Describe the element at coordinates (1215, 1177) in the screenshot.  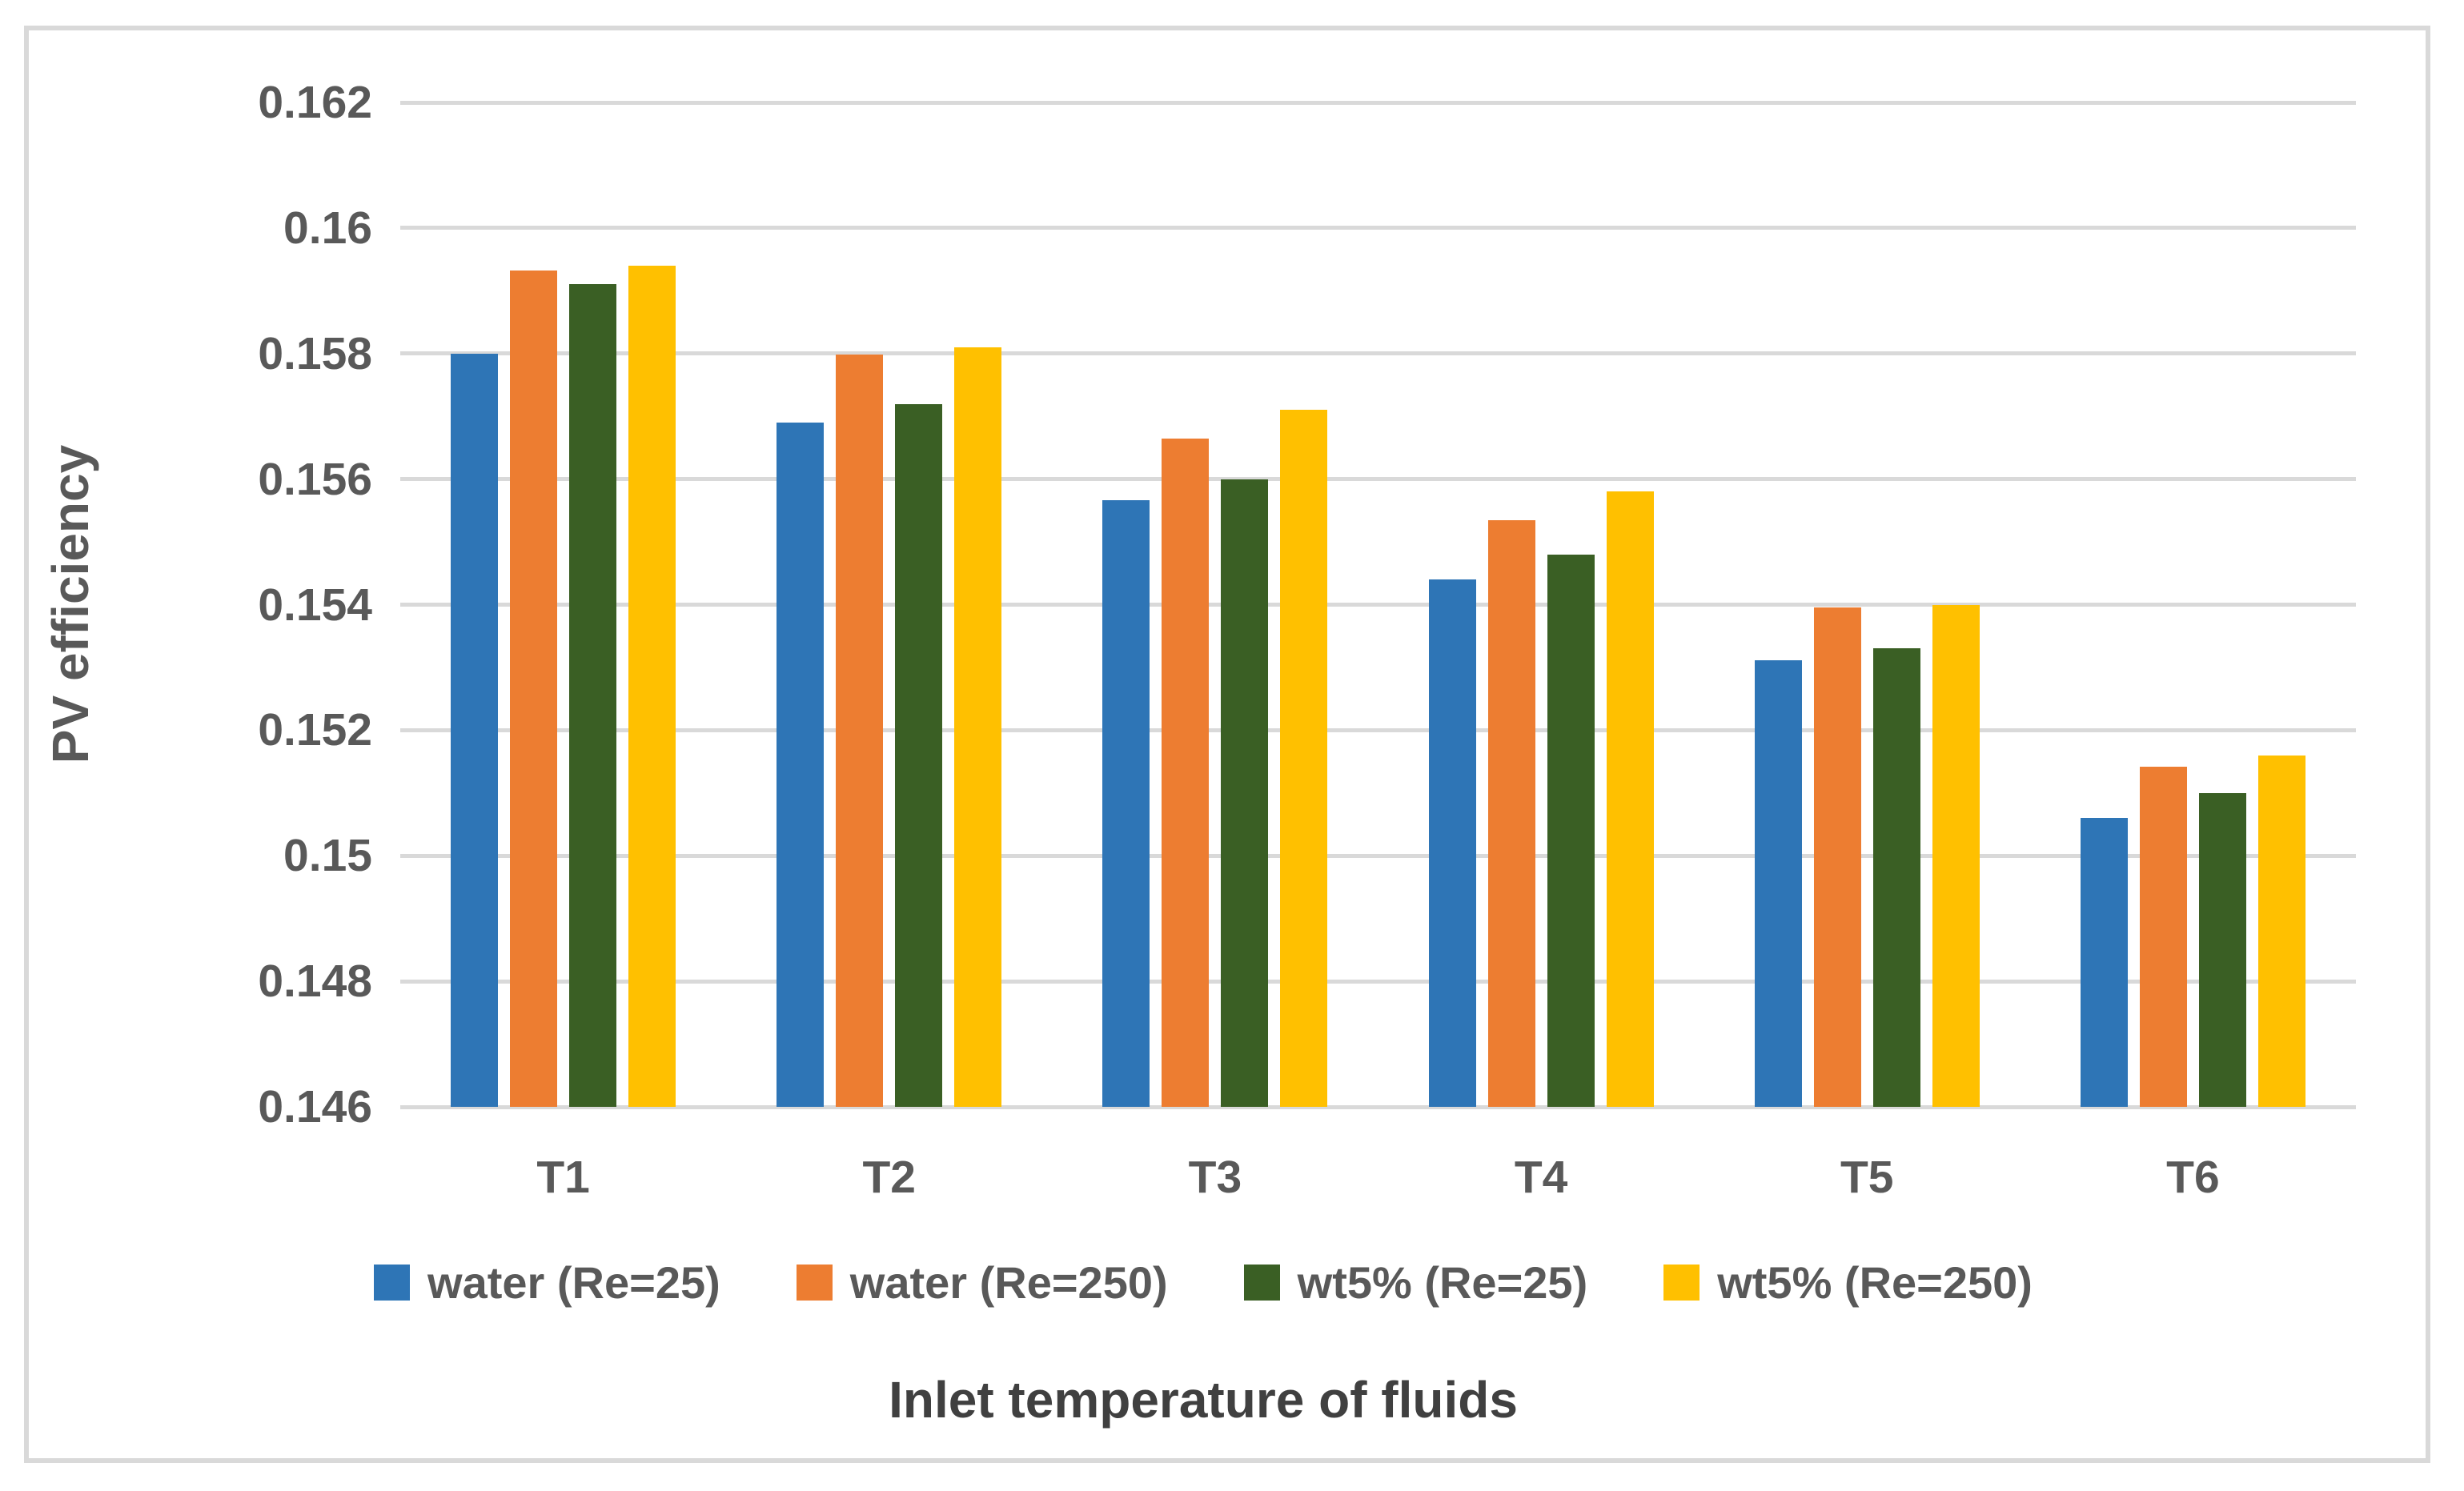
I see `x-axis-category-label: T3` at that location.